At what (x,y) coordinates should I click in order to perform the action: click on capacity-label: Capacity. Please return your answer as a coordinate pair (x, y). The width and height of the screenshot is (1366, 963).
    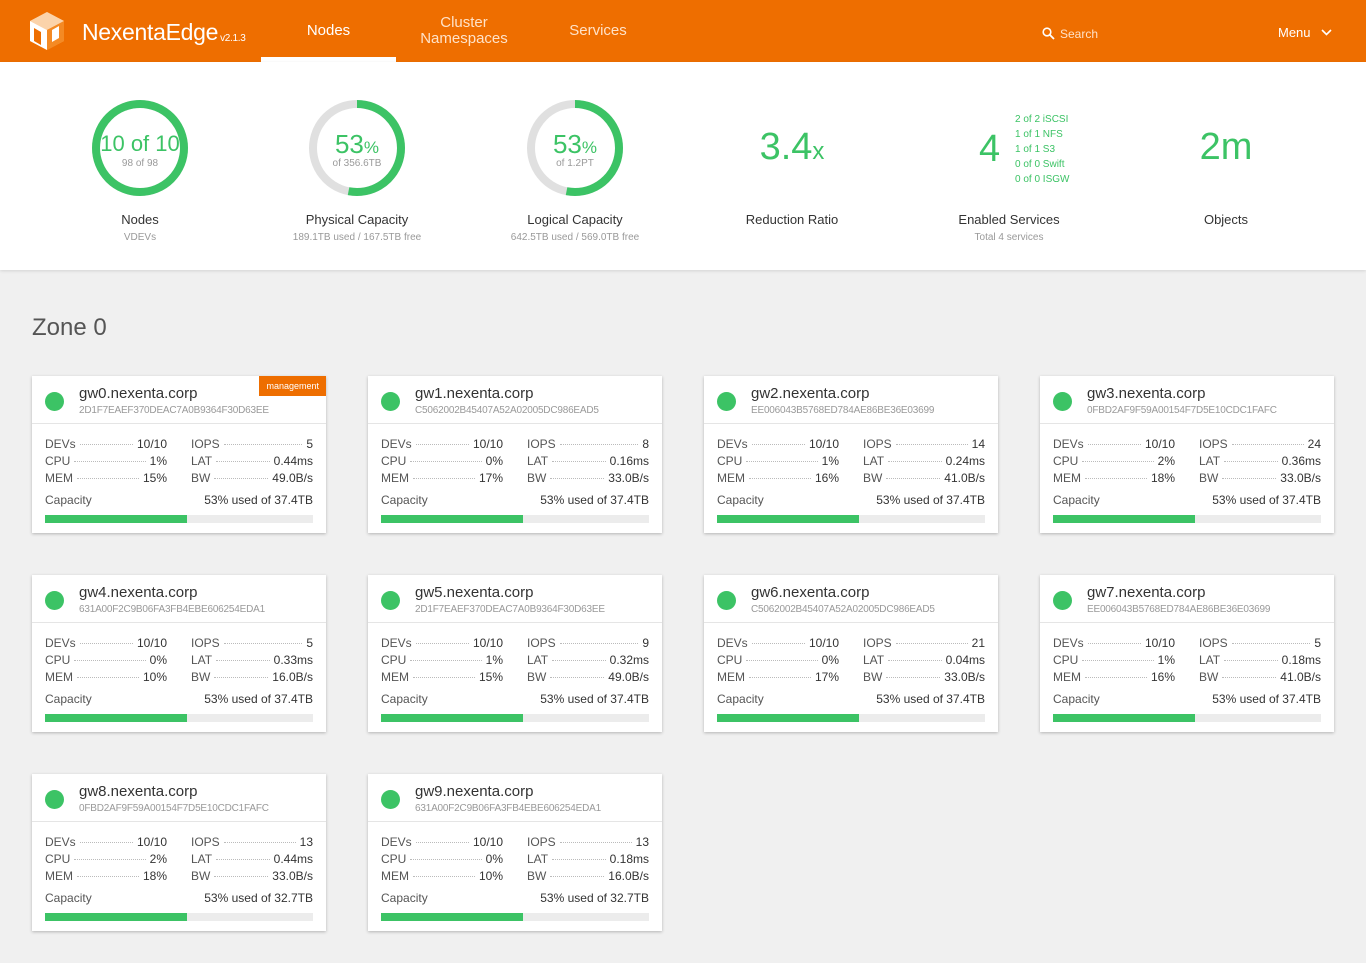
    Looking at the image, I should click on (68, 500).